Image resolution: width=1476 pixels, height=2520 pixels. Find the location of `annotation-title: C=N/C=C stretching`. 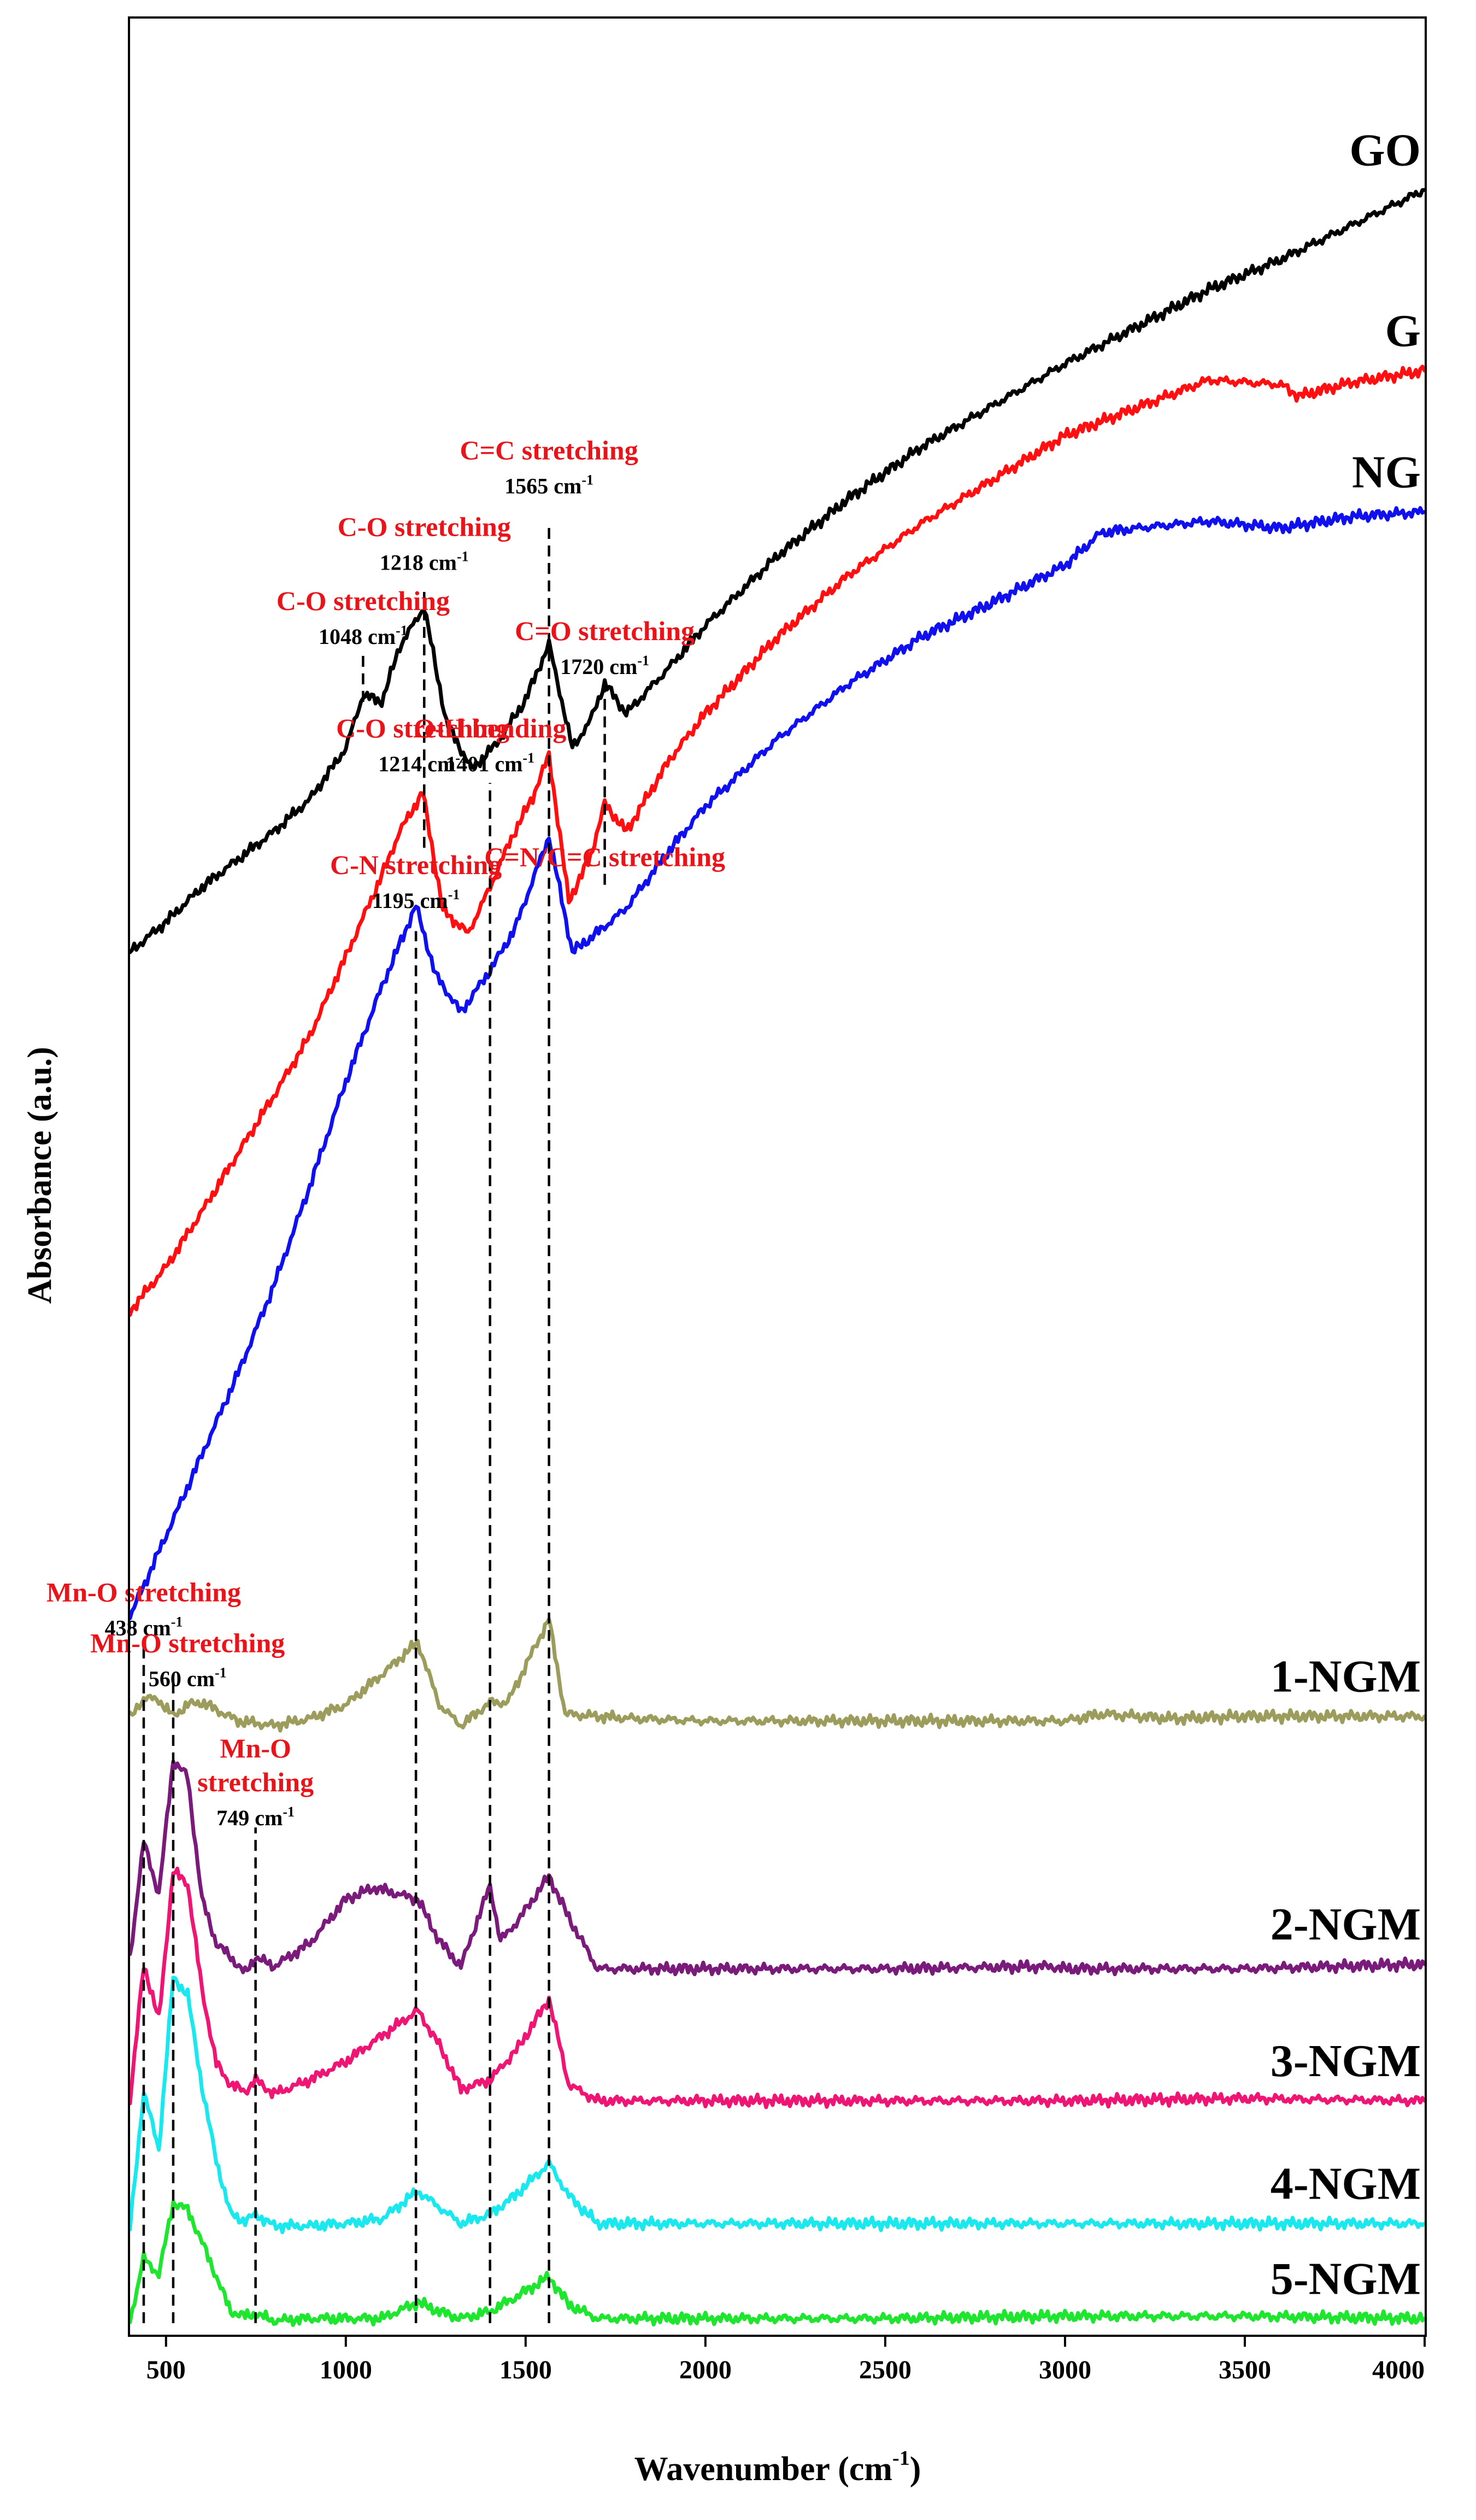

annotation-title: C=N/C=C stretching is located at coordinates (604, 857).